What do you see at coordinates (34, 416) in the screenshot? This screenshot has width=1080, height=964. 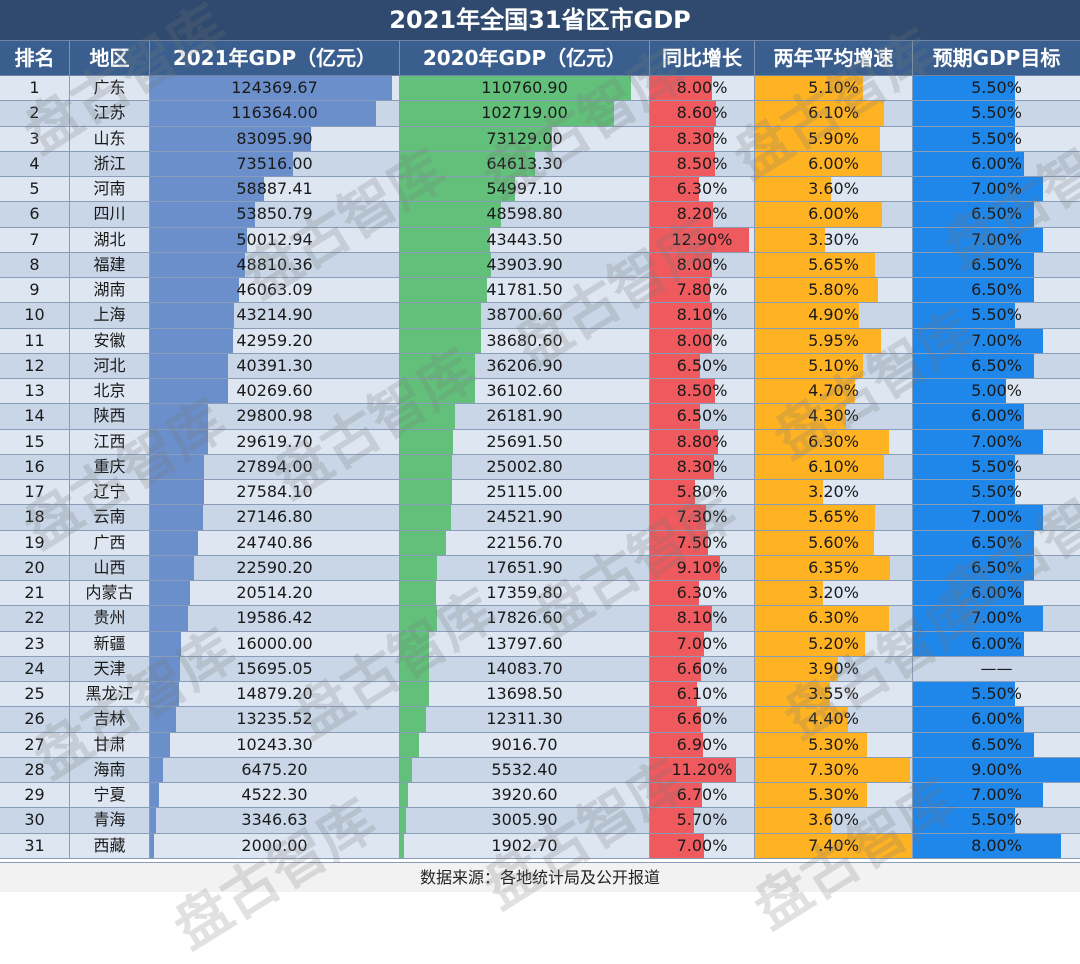 I see `rank-value: 14` at bounding box center [34, 416].